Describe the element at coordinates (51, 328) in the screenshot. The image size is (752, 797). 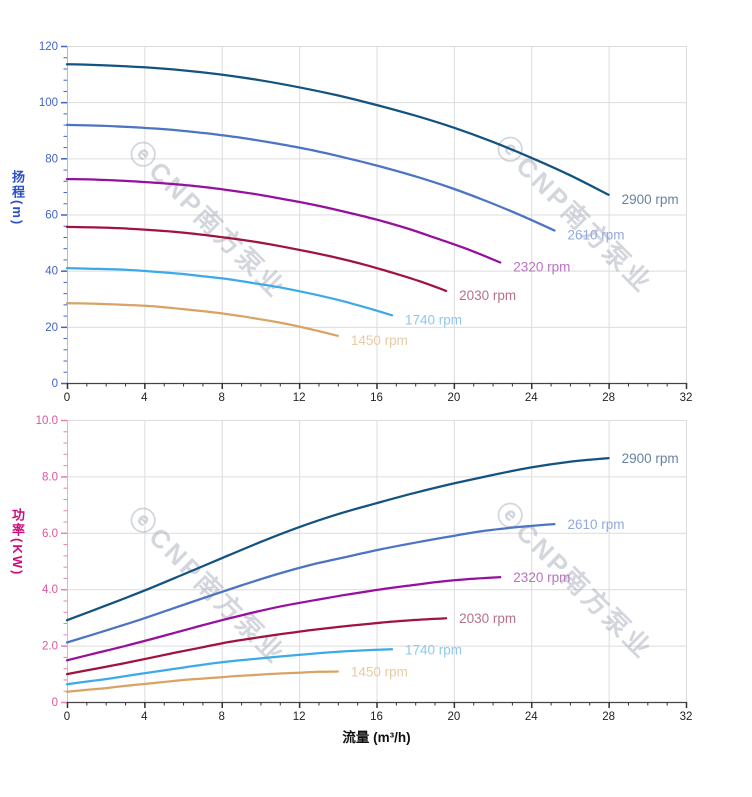
I see `head-y-tick-label: 20` at that location.